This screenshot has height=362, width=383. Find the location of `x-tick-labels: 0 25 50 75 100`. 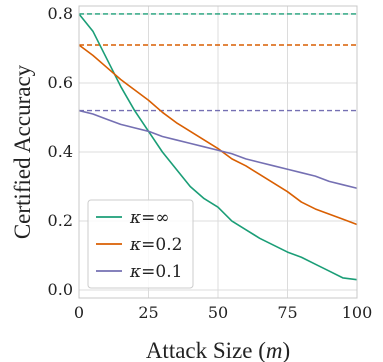

x-tick-labels: 0 25 50 75 100 is located at coordinates (223, 312).